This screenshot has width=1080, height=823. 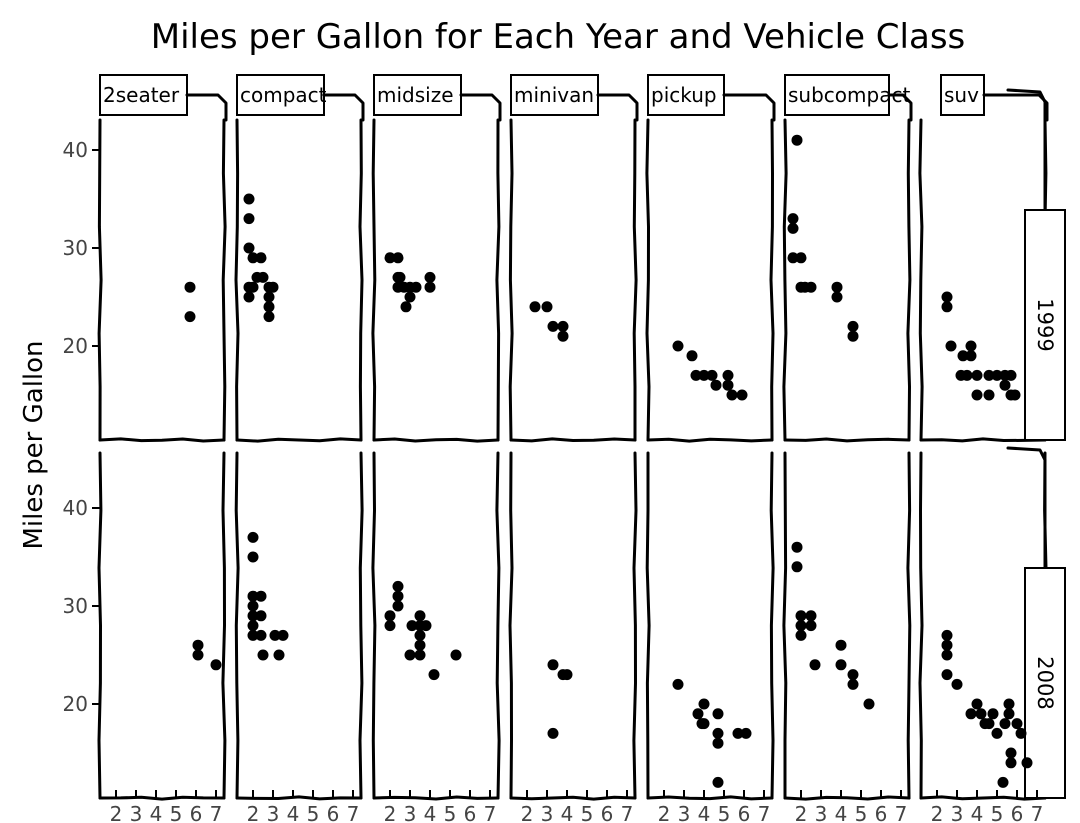 What do you see at coordinates (837, 95) in the screenshot?
I see `column-strip-box` at bounding box center [837, 95].